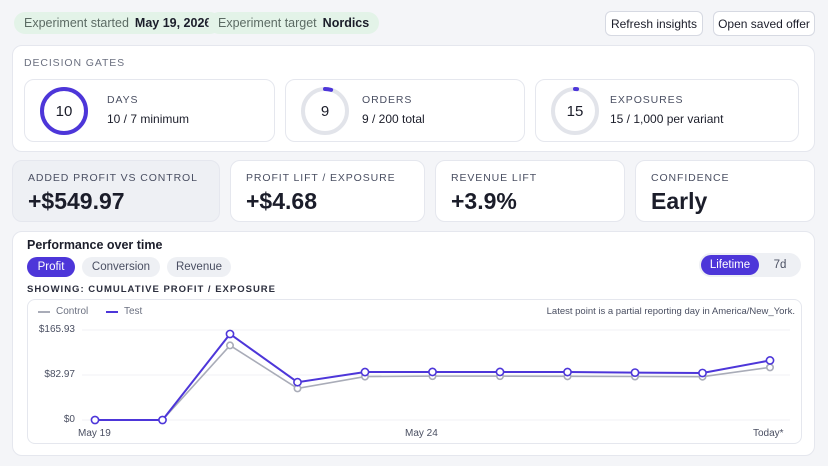  Describe the element at coordinates (149, 110) in the screenshot. I see `gate-days: 10 DAYS 10 / 7 minimum` at that location.